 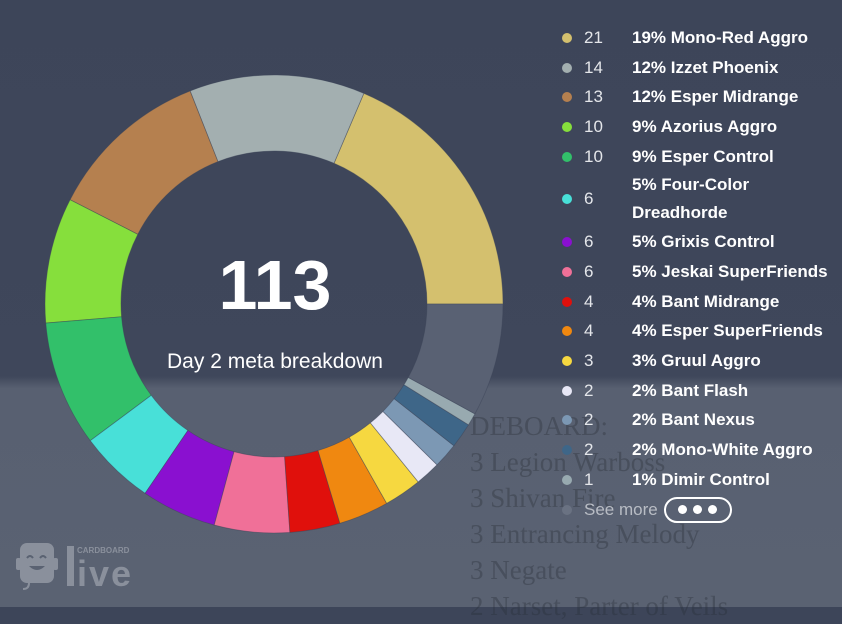 What do you see at coordinates (693, 420) in the screenshot?
I see `legend-label: 2% Bant Nexus` at bounding box center [693, 420].